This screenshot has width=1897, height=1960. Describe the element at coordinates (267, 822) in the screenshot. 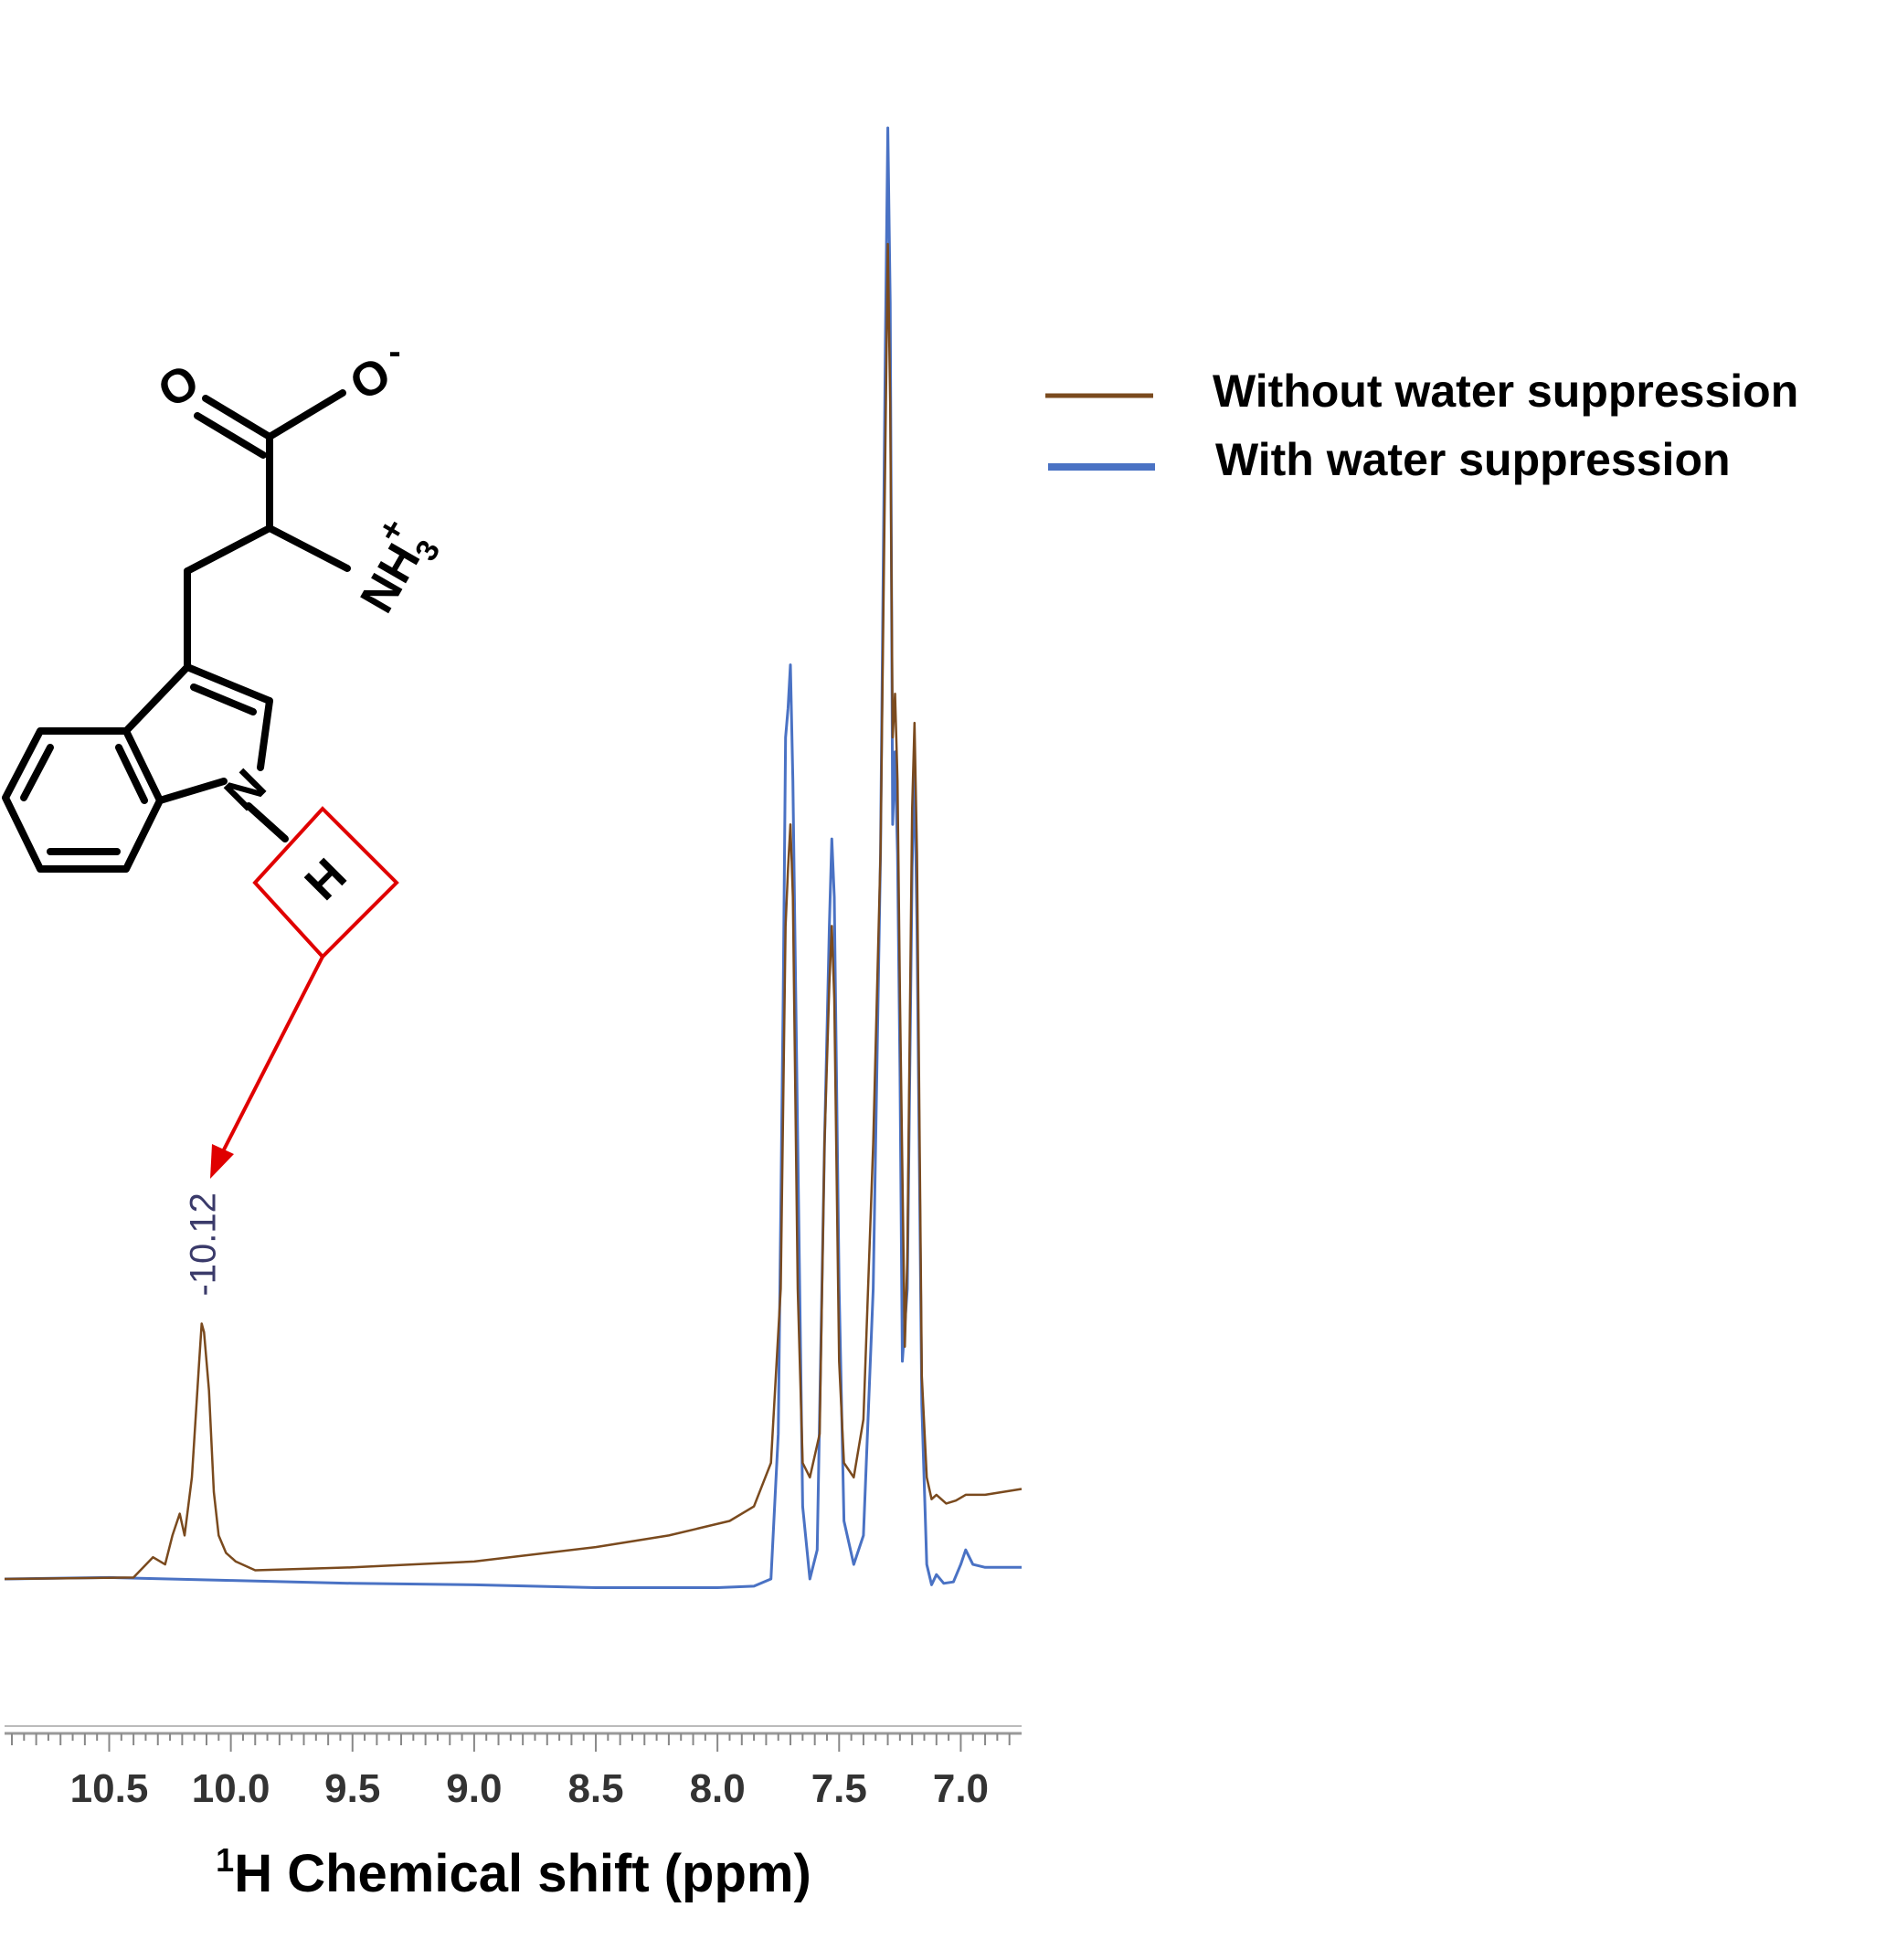

I see `indole-nh-bond` at that location.